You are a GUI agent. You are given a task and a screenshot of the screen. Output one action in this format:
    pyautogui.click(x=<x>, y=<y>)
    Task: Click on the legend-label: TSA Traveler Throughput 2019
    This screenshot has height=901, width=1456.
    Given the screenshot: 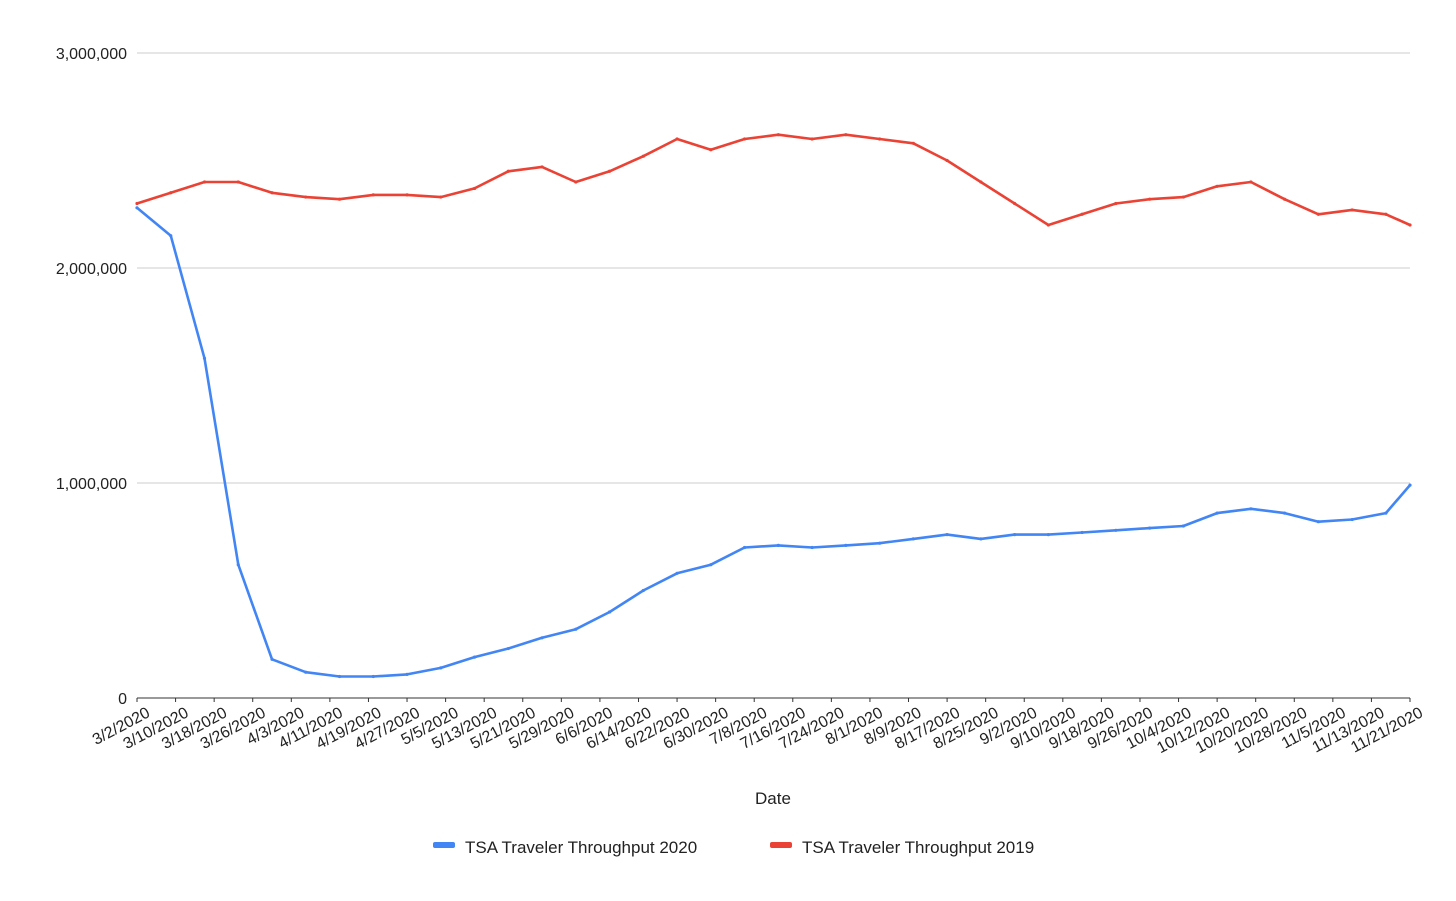 What is the action you would take?
    pyautogui.click(x=918, y=847)
    